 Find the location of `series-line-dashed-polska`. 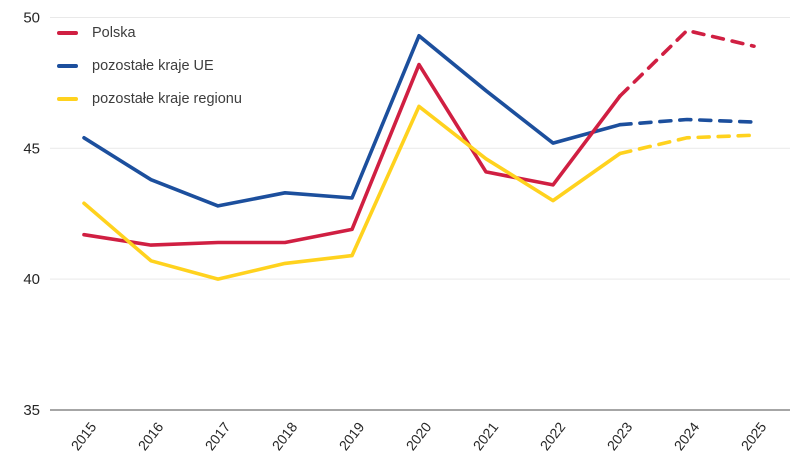

series-line-dashed-polska is located at coordinates (687, 63).